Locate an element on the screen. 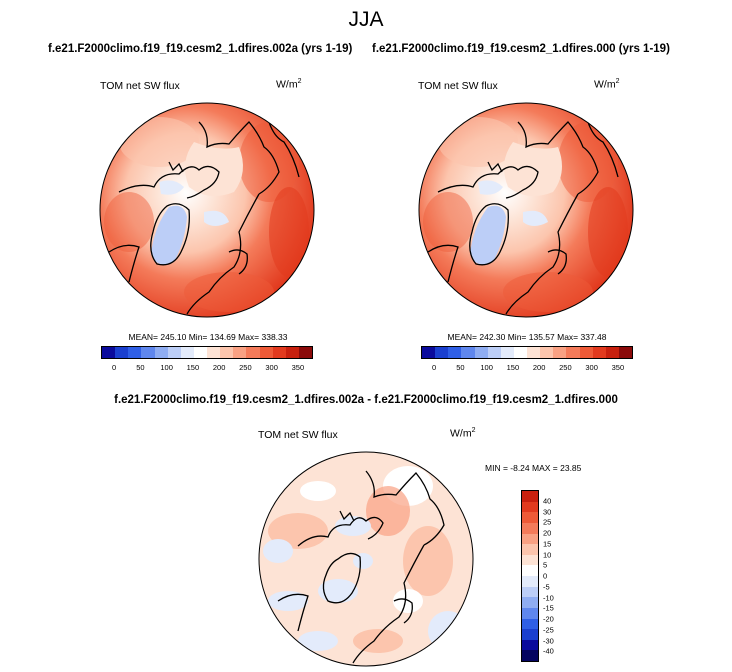 The width and height of the screenshot is (732, 672). polar-map-difference is located at coordinates (366, 559).